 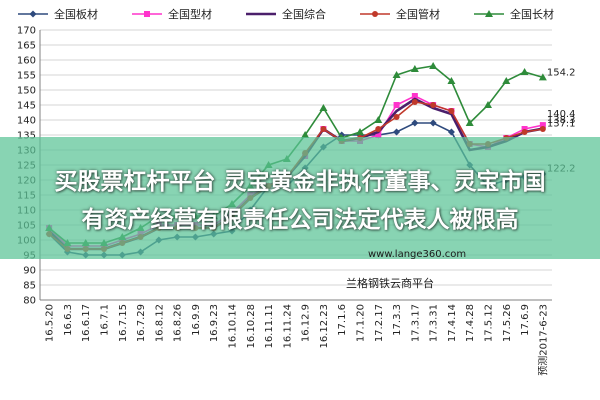 I want to click on legend: 全国板材 全国型材 全国综合 全国管材 全国长材, so click(x=286, y=14).